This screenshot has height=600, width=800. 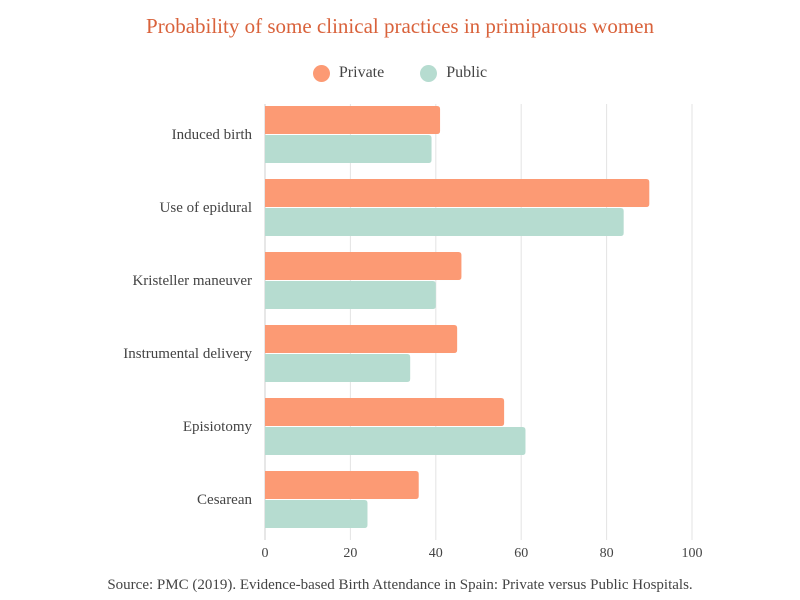 What do you see at coordinates (436, 553) in the screenshot?
I see `x-tick-label-40: 40` at bounding box center [436, 553].